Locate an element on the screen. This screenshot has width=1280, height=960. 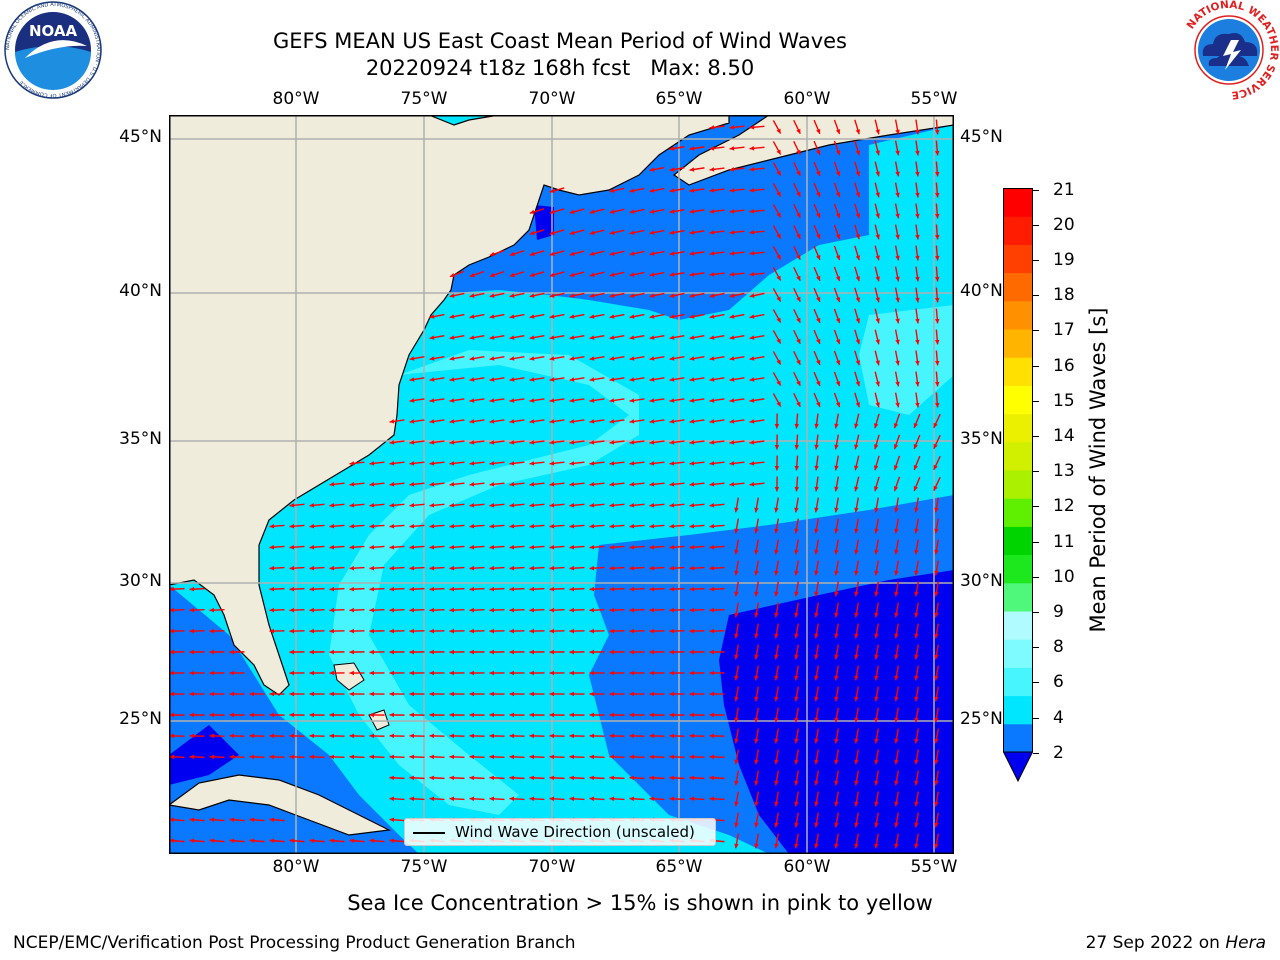
colorbar-label: 10 is located at coordinates (1064, 577).